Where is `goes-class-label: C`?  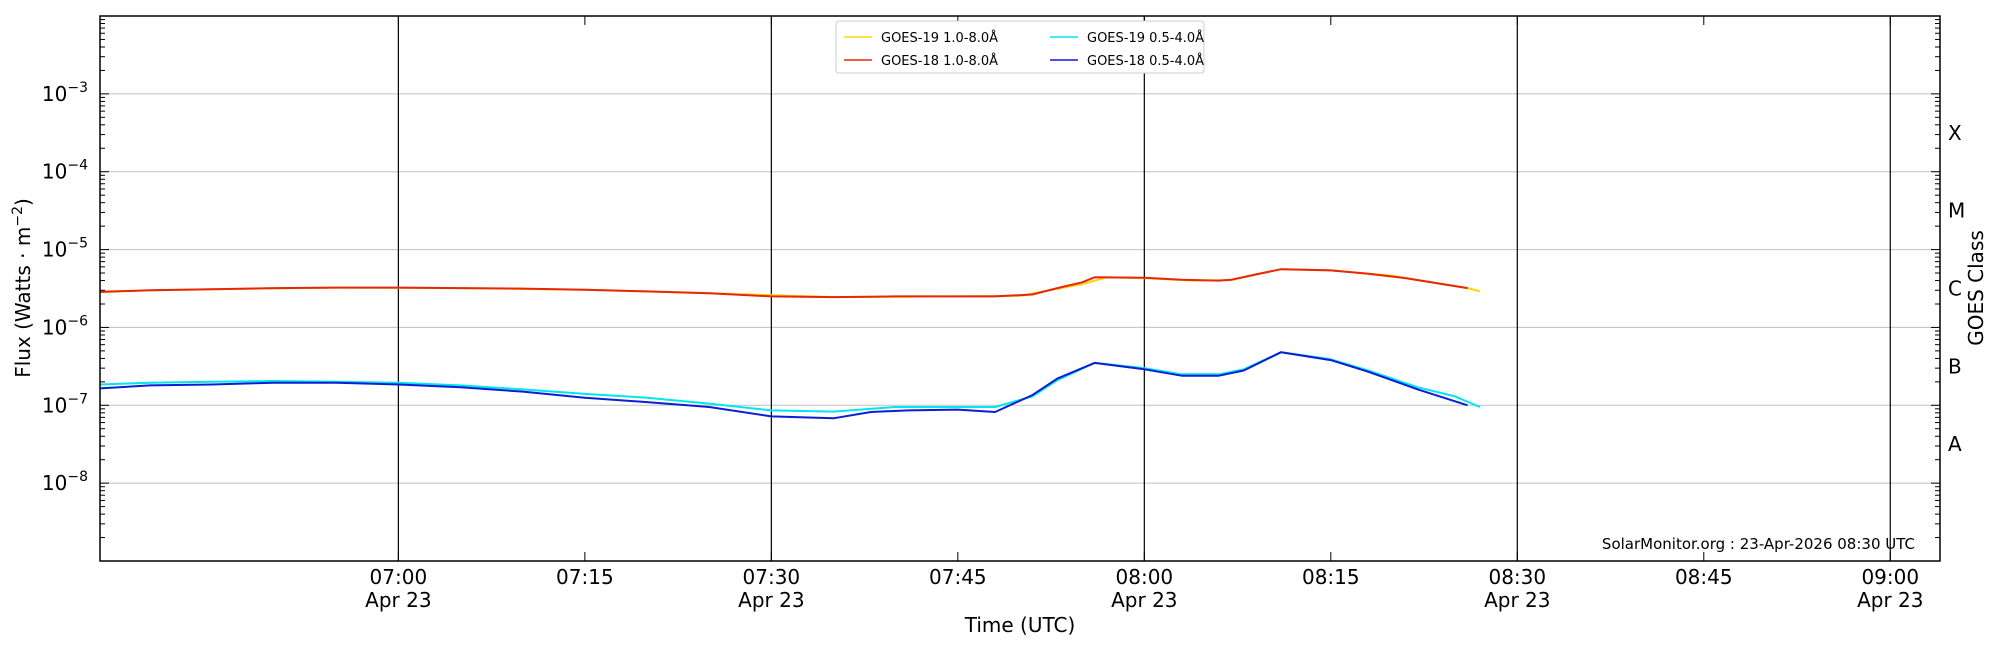 goes-class-label: C is located at coordinates (1955, 289).